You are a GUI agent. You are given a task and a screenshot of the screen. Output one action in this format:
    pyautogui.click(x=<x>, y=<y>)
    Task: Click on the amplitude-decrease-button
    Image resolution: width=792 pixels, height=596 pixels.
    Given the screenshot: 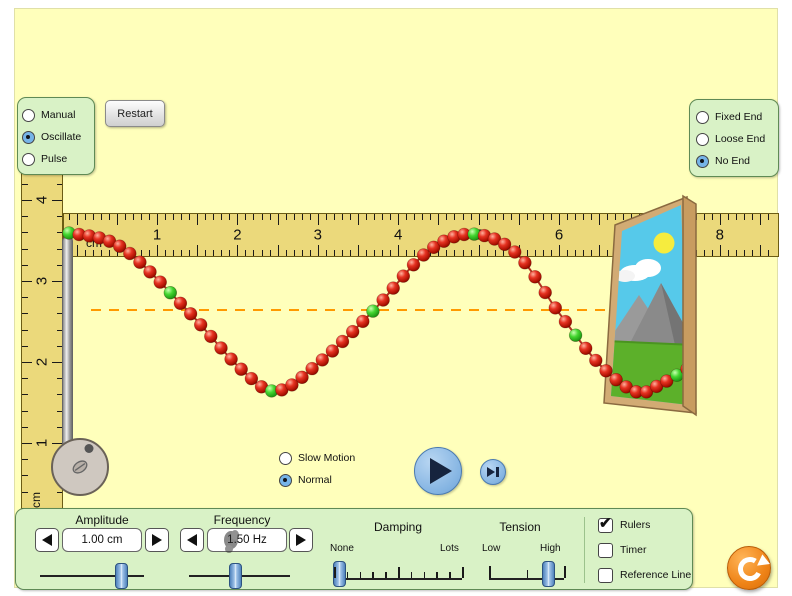 What is the action you would take?
    pyautogui.click(x=47, y=540)
    